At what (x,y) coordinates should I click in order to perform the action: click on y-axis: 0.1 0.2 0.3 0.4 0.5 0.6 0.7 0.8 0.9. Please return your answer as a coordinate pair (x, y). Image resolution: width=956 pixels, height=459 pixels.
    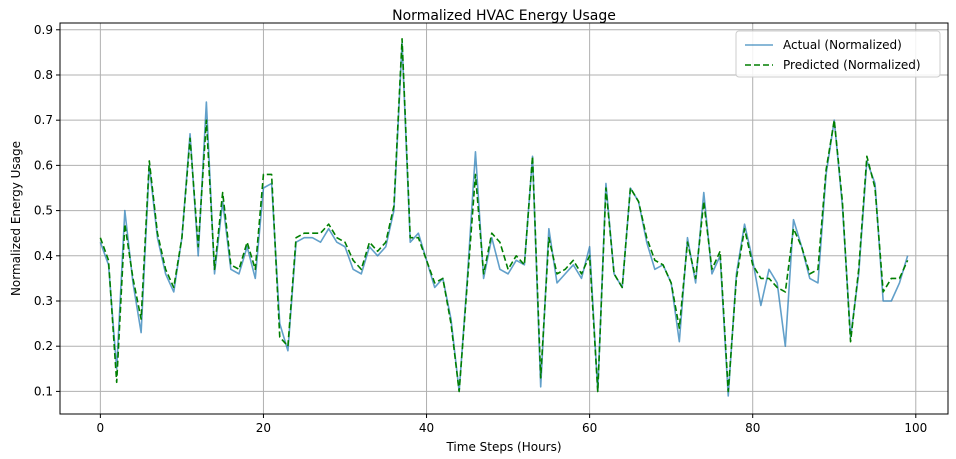
    Looking at the image, I should click on (47, 210).